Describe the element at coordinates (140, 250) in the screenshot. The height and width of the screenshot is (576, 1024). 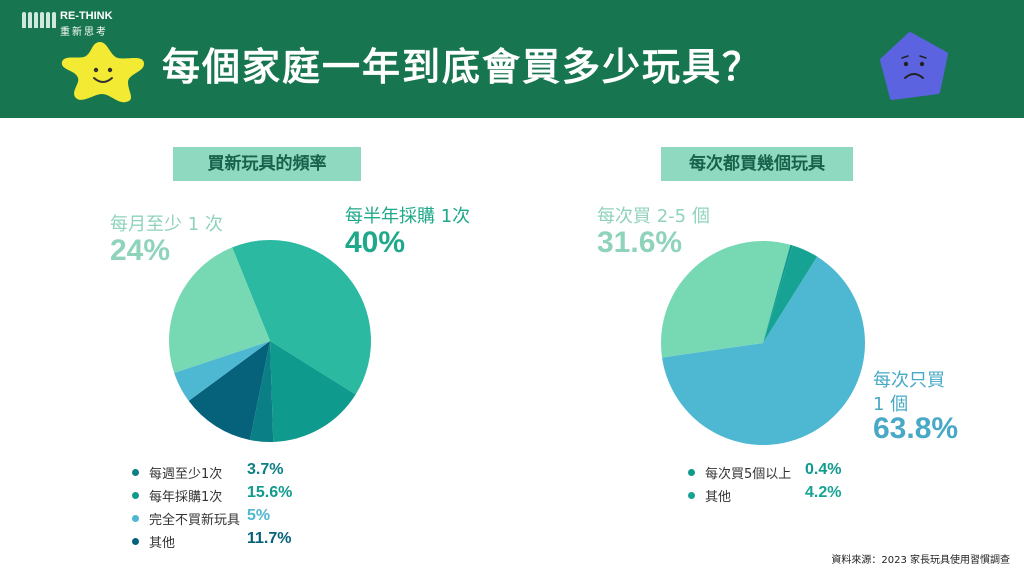
I see `chart1-callout-value: 24%` at that location.